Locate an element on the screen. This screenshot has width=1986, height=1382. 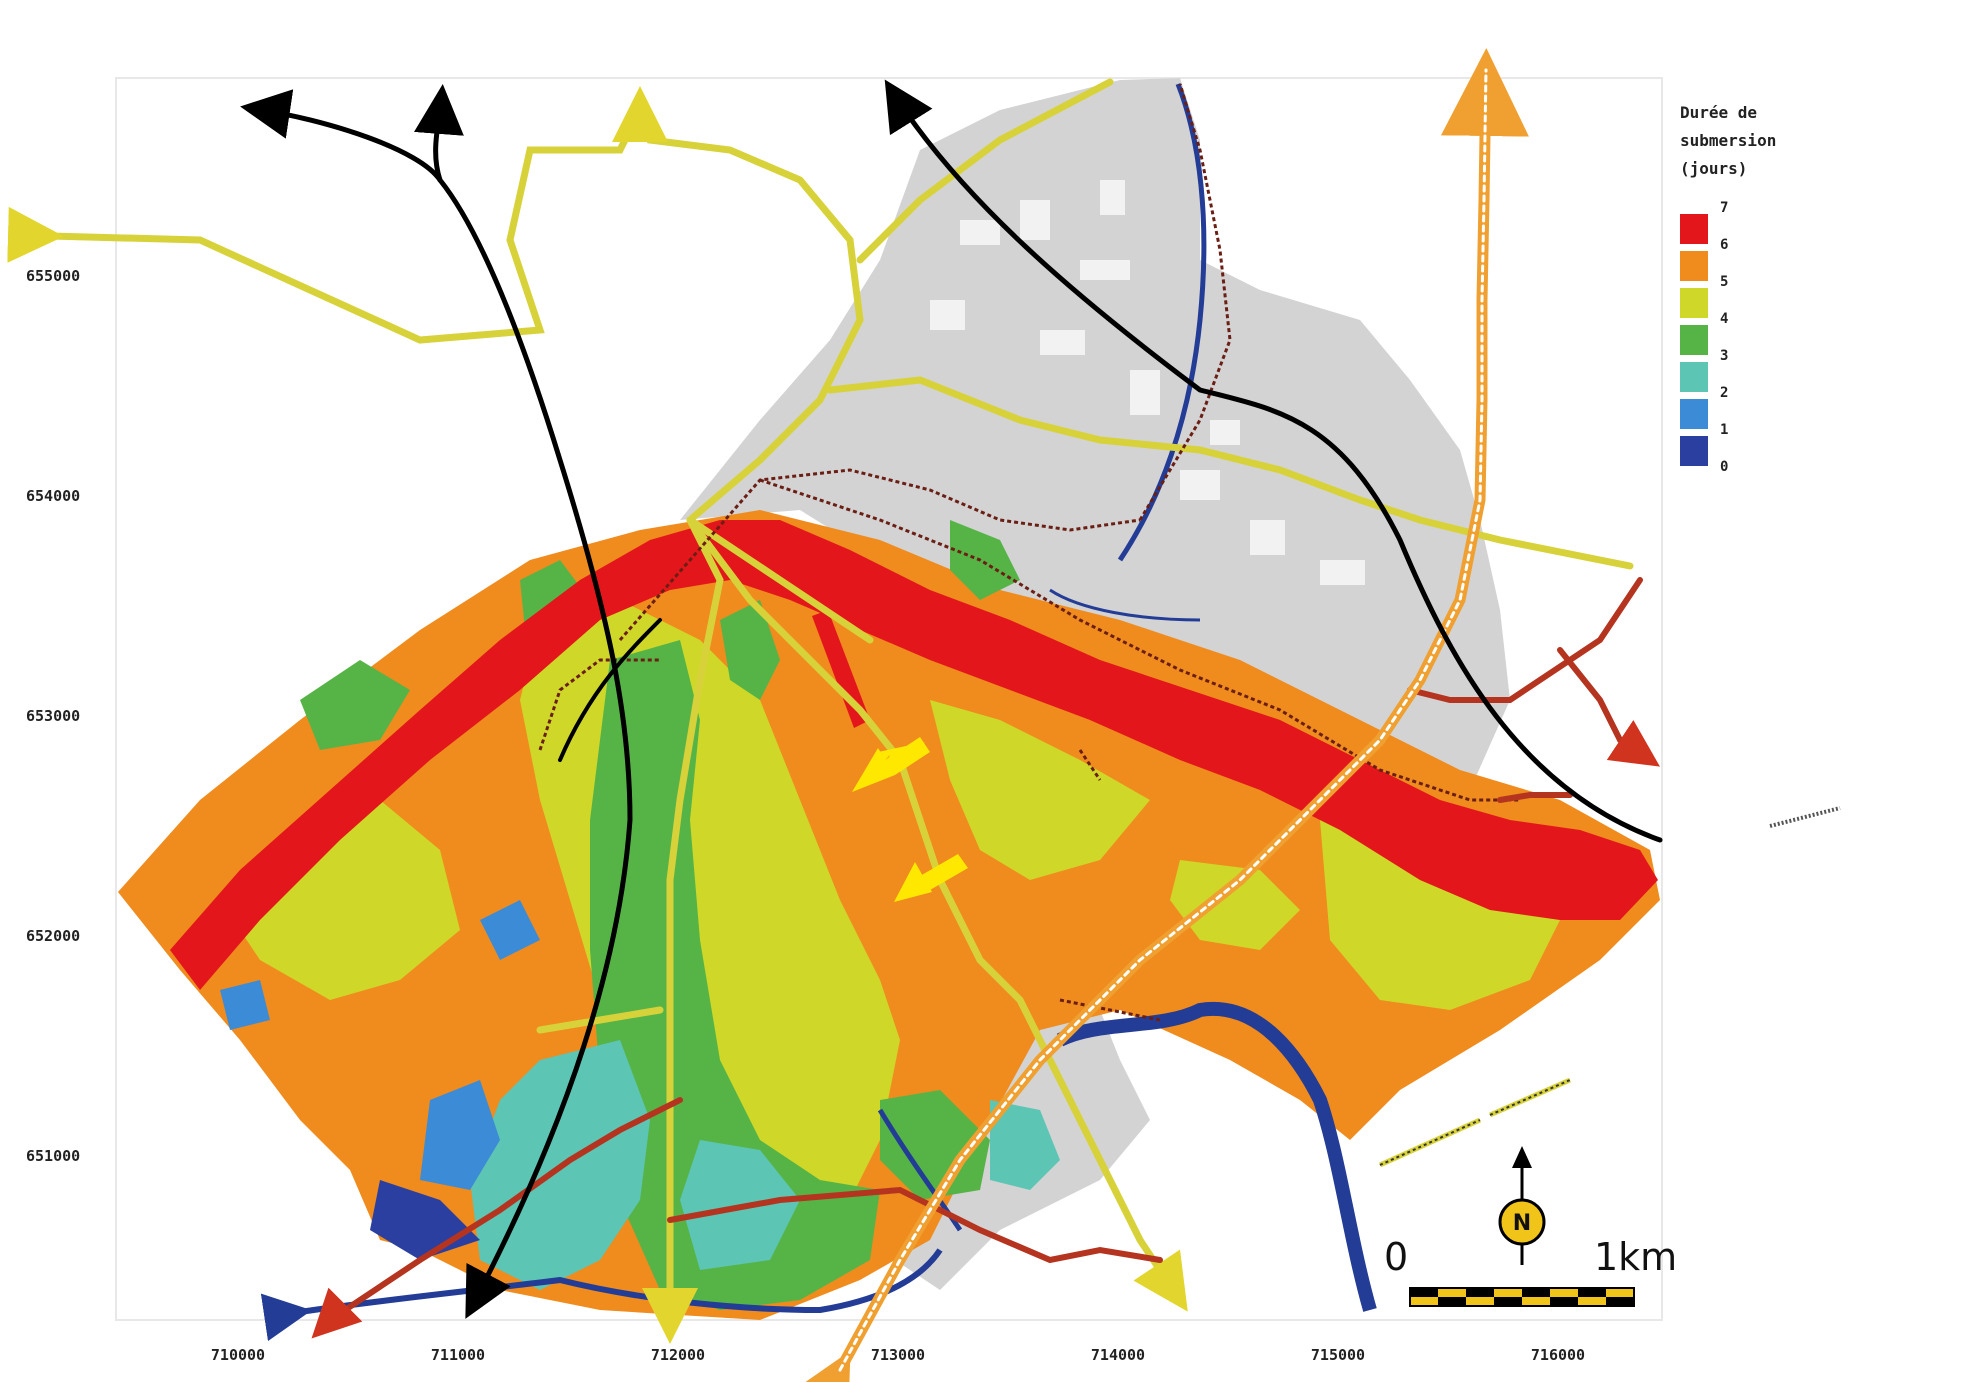
flow-arrow-west is located at coordinates (535, 748).